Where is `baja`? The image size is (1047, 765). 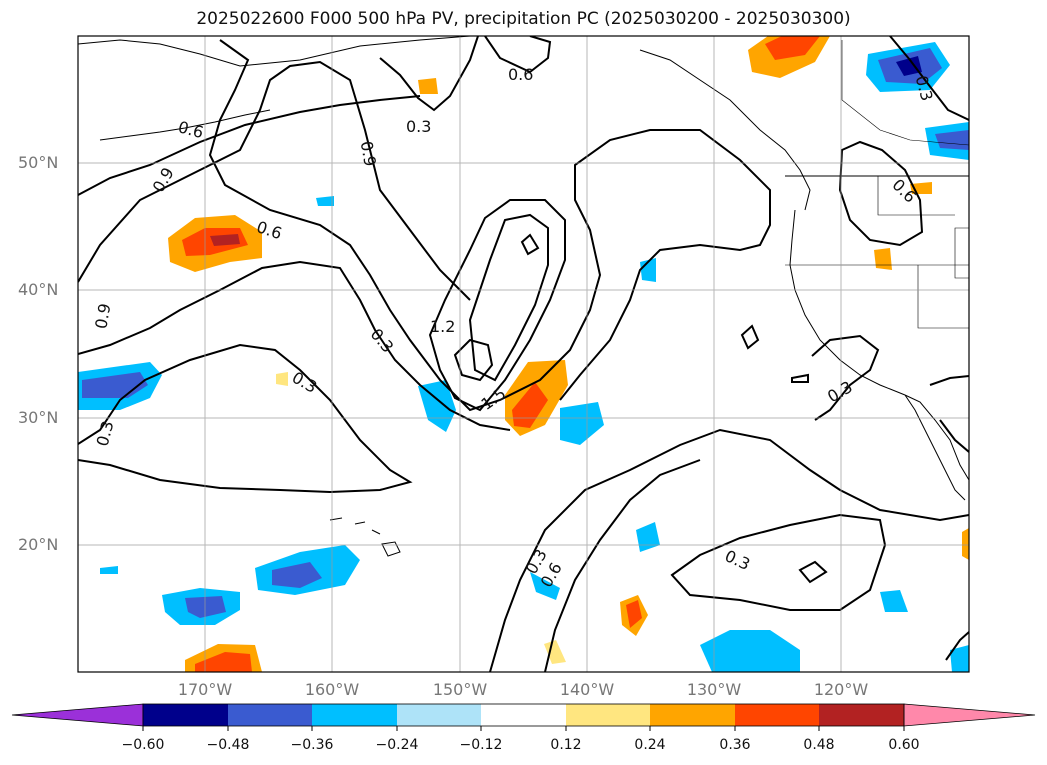 baja is located at coordinates (935, 447).